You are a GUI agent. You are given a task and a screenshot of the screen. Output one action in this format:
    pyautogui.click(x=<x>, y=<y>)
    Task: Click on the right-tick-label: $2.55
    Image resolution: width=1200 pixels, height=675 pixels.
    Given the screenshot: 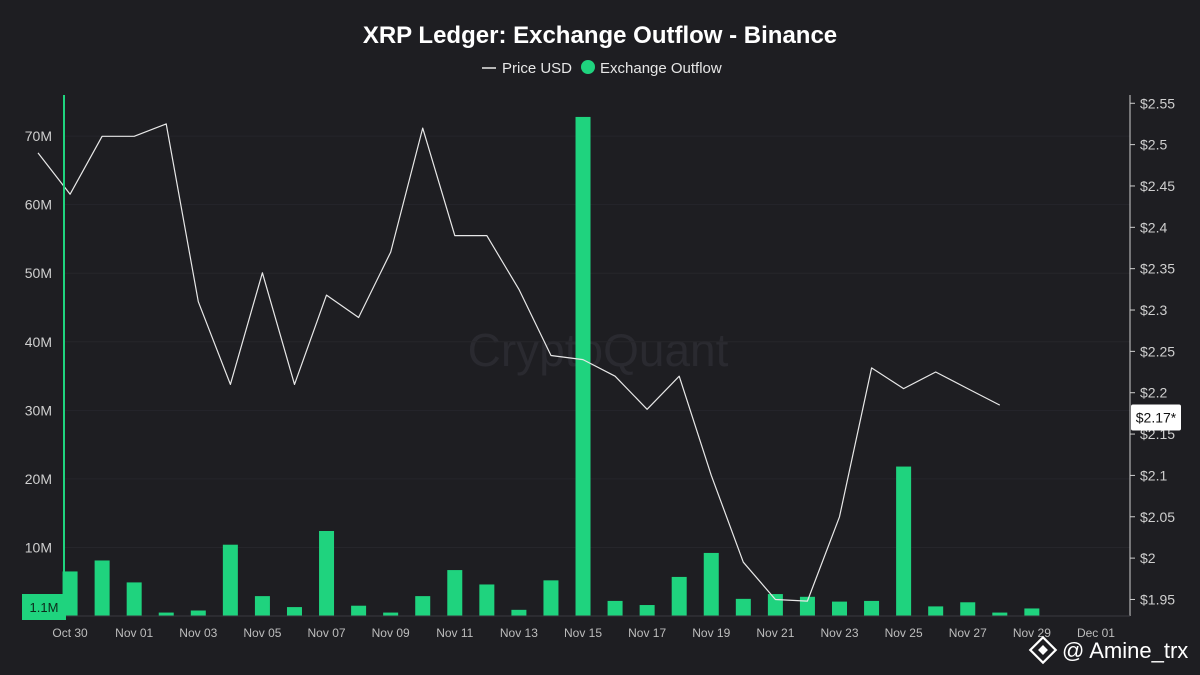 What is the action you would take?
    pyautogui.click(x=1157, y=103)
    